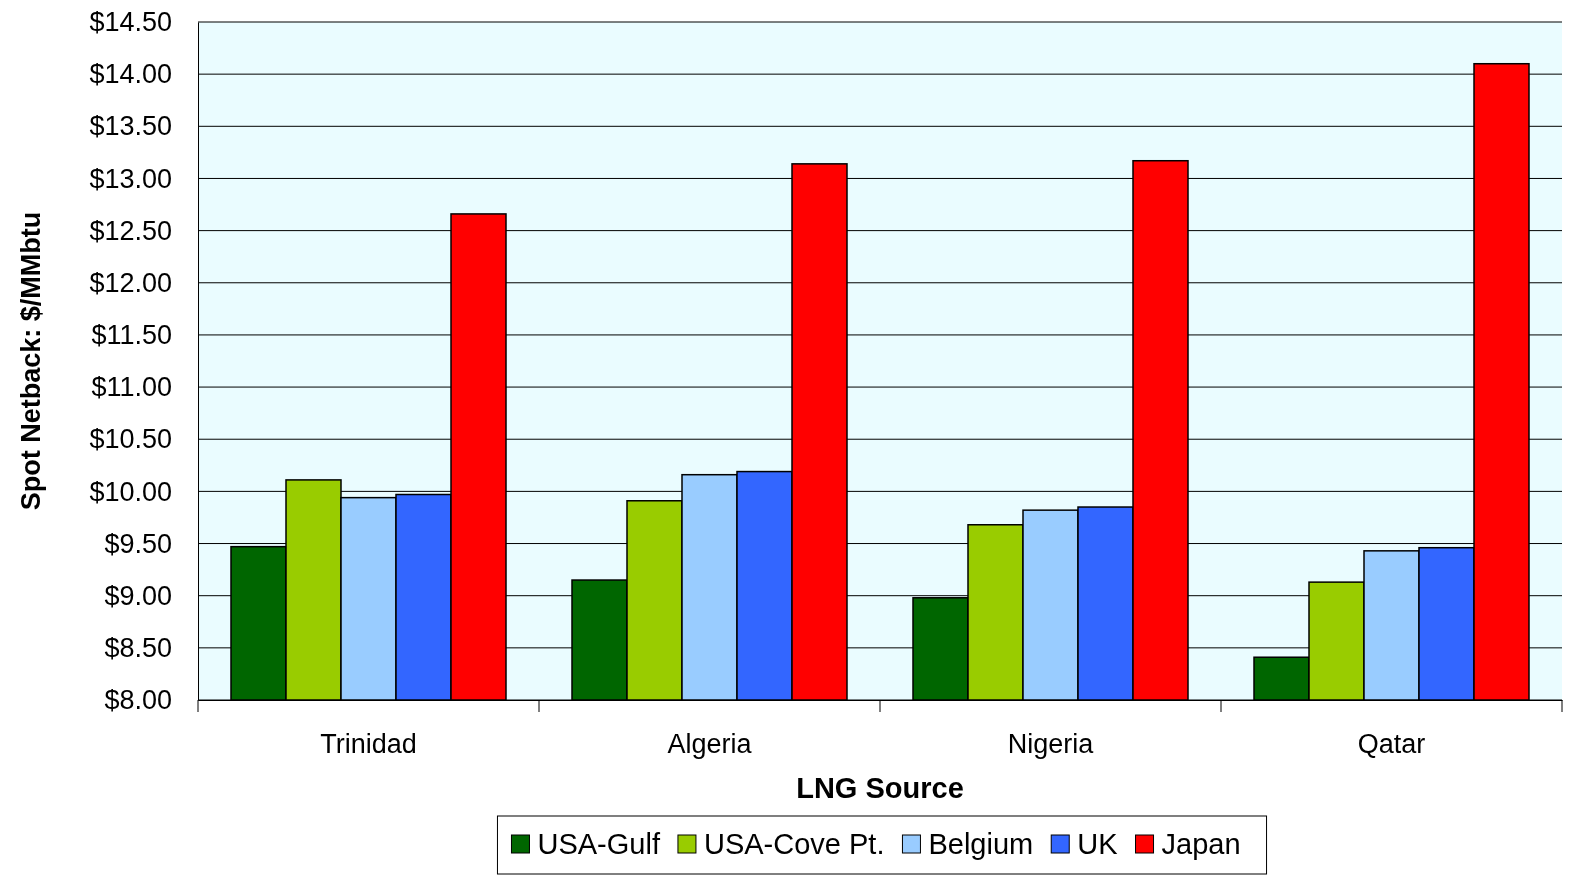 This screenshot has width=1573, height=877. What do you see at coordinates (130, 491) in the screenshot?
I see `y-tick-label: $10.00` at bounding box center [130, 491].